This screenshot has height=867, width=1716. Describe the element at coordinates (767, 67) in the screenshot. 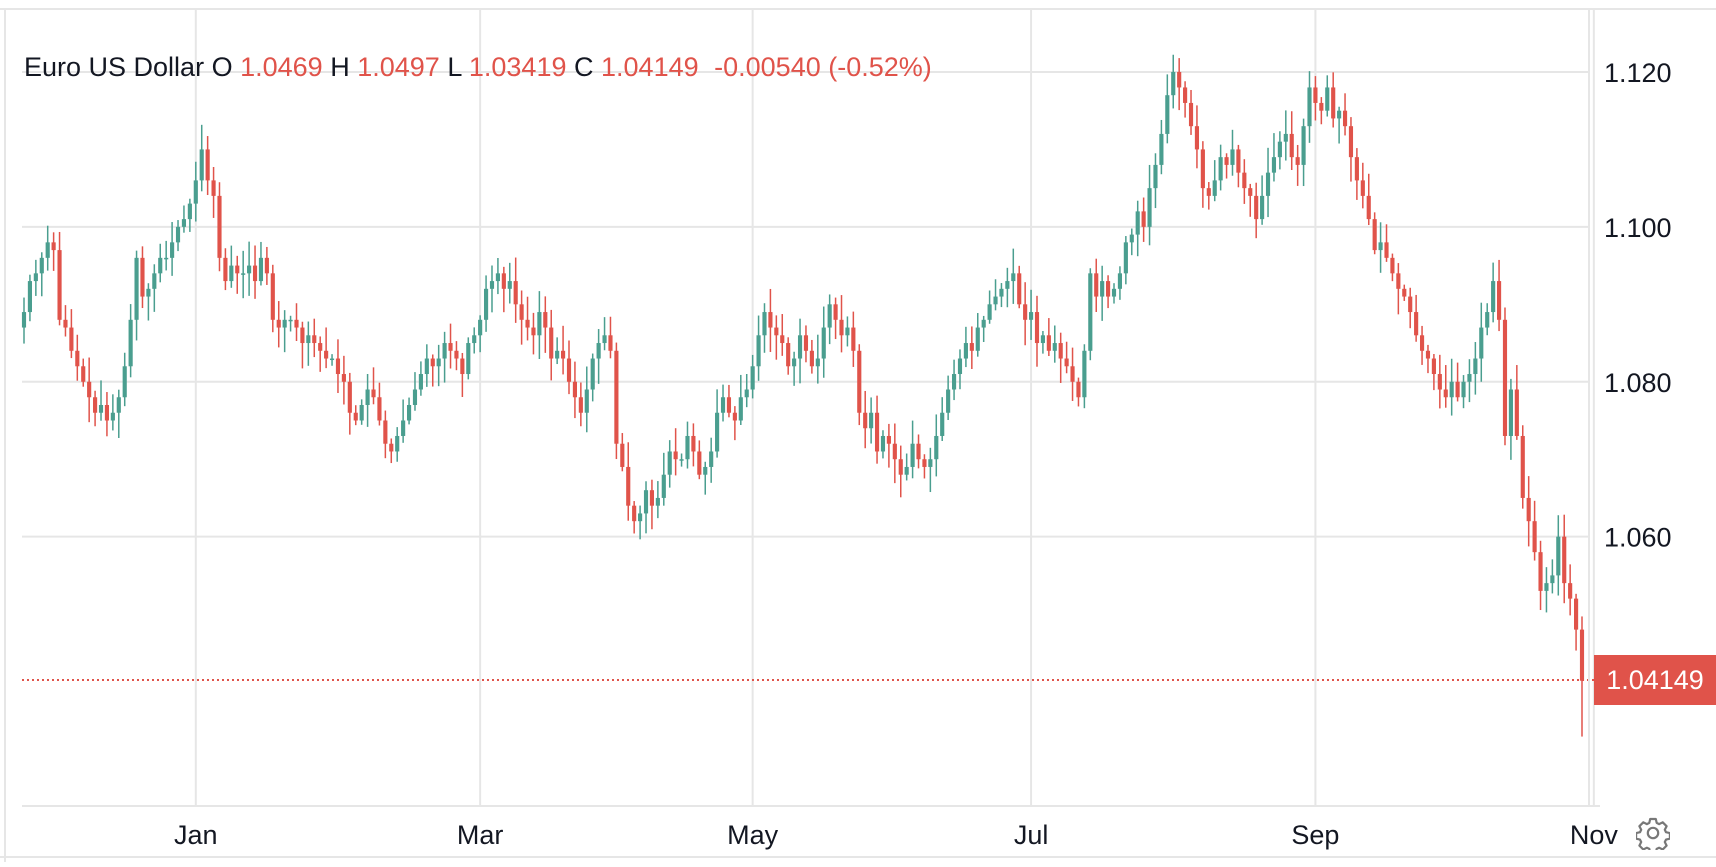

I see `change-value: -0.00540` at that location.